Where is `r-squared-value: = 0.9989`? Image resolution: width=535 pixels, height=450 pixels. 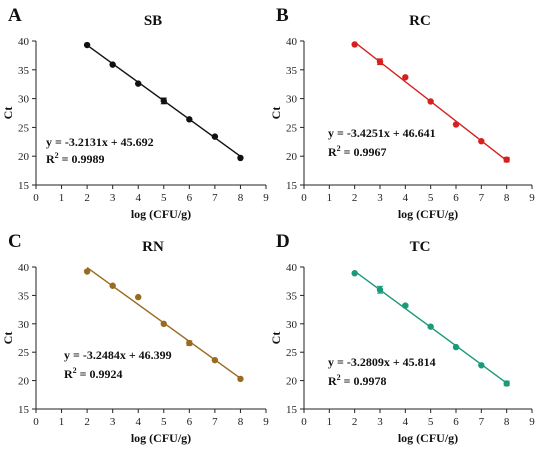
r-squared-value: = 0.9989 is located at coordinates (82, 159).